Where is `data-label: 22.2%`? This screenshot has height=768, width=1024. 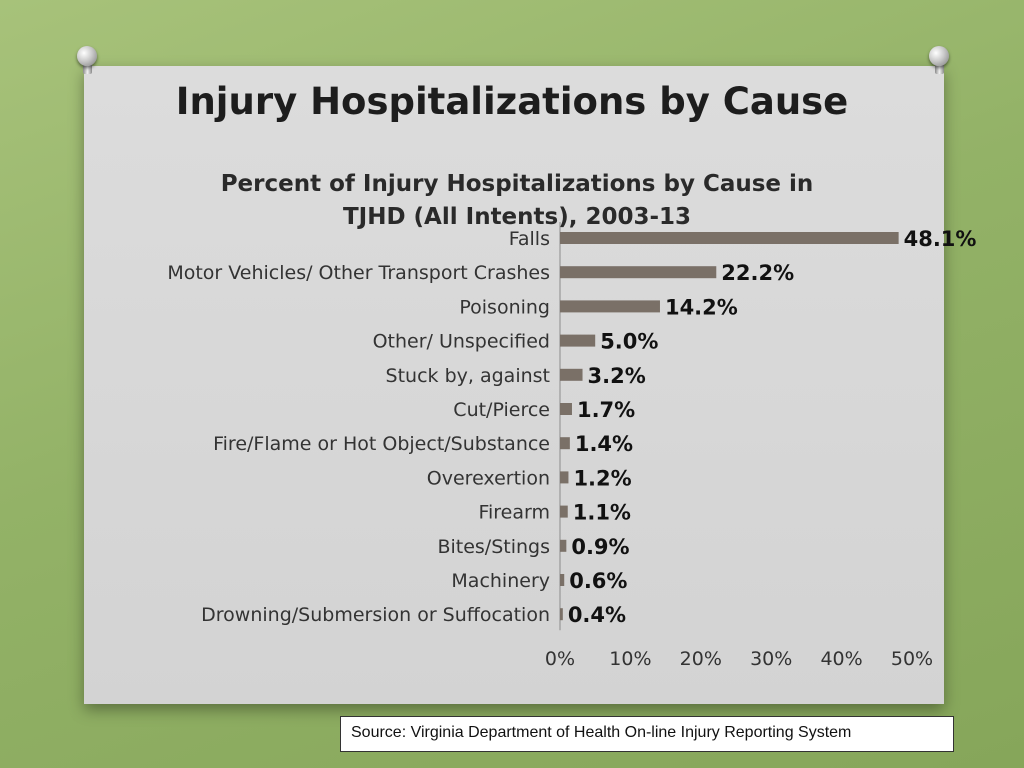 data-label: 22.2% is located at coordinates (757, 273).